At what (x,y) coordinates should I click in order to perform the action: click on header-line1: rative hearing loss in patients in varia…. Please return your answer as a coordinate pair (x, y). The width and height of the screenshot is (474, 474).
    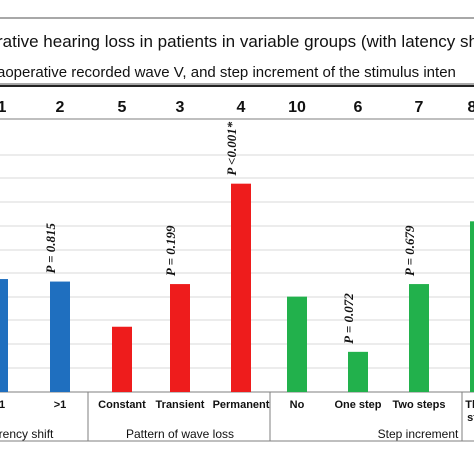
    Looking at the image, I should click on (237, 41).